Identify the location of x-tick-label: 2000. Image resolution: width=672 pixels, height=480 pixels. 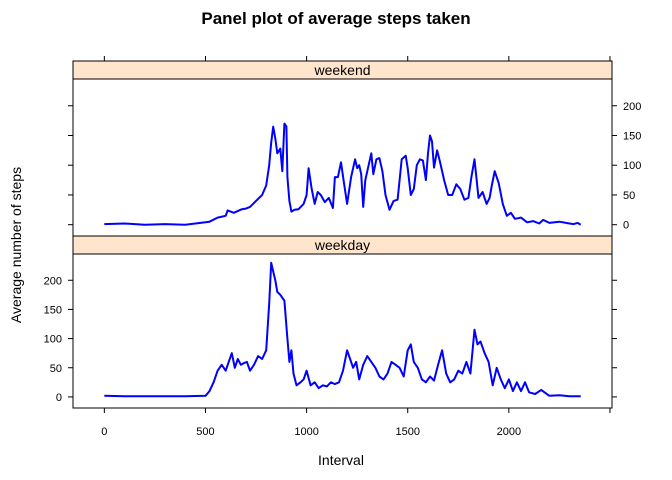
(509, 432).